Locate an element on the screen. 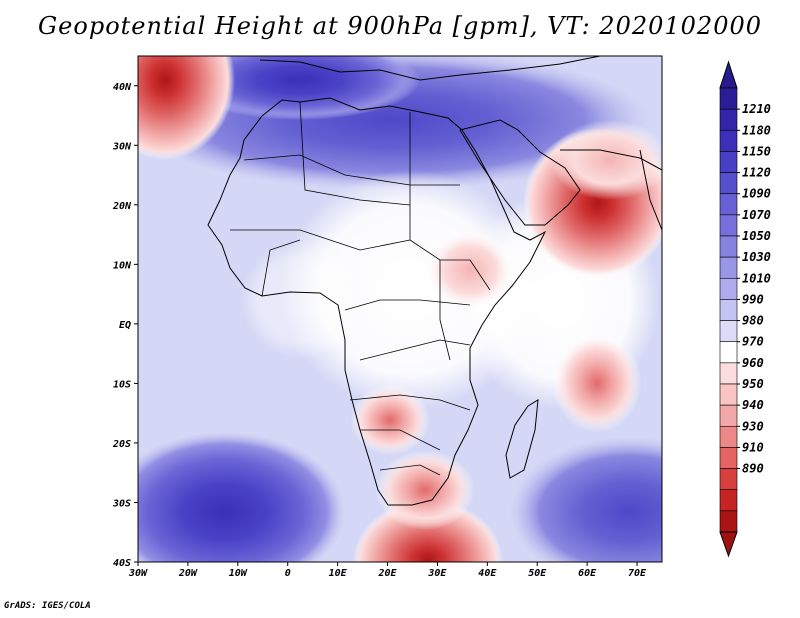 The width and height of the screenshot is (800, 618). colorbar-label: 1050 is located at coordinates (756, 236).